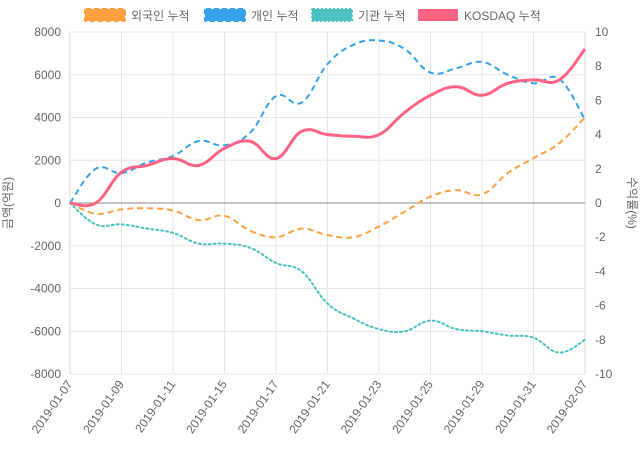  Describe the element at coordinates (52, 406) in the screenshot. I see `x-tick-label: 2019-01-07` at that location.